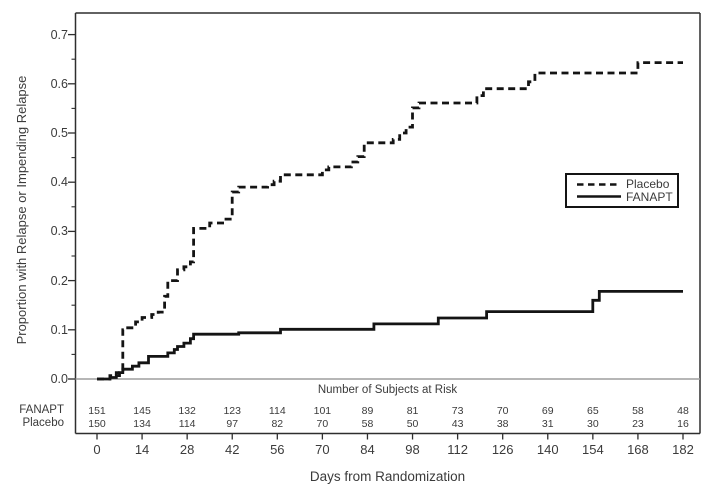 The width and height of the screenshot is (725, 496). What do you see at coordinates (547, 424) in the screenshot?
I see `risk-count: 31` at bounding box center [547, 424].